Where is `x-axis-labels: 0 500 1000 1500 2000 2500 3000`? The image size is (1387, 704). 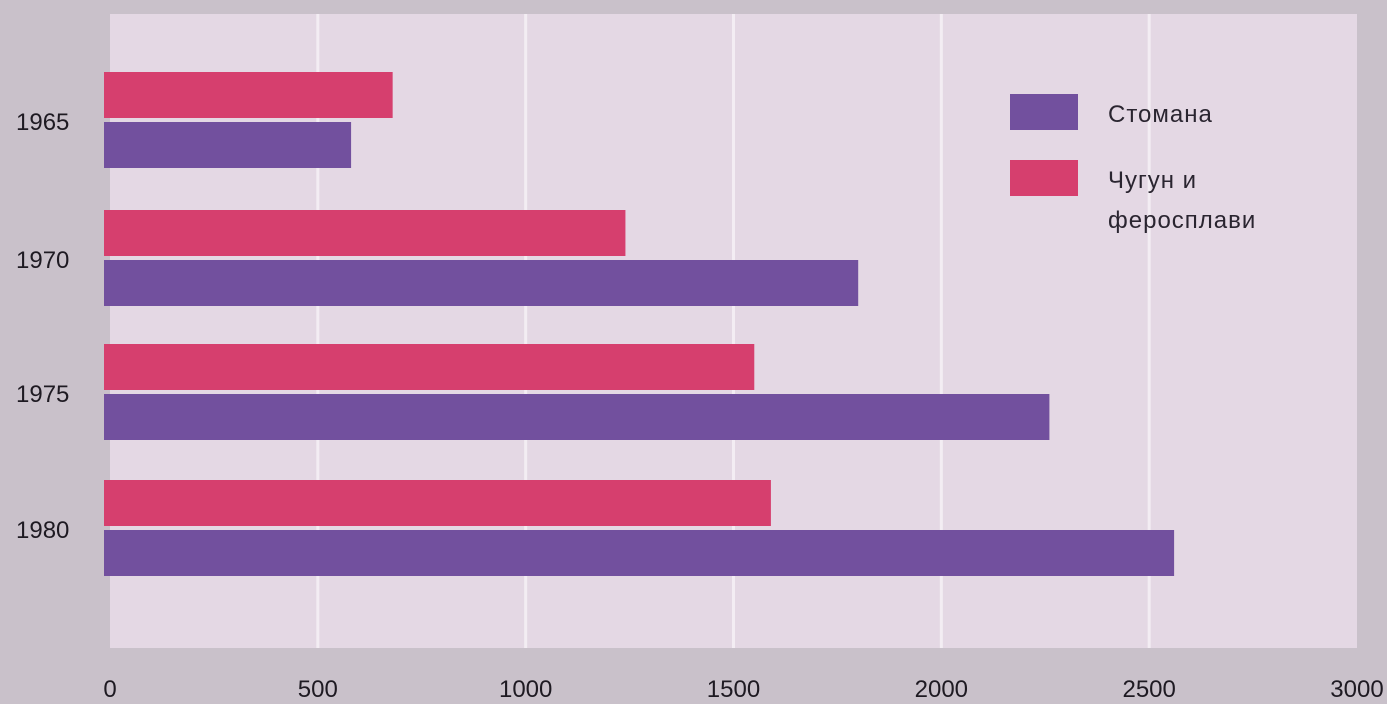 x-axis-labels: 0 500 1000 1500 2000 2500 3000 is located at coordinates (743, 689).